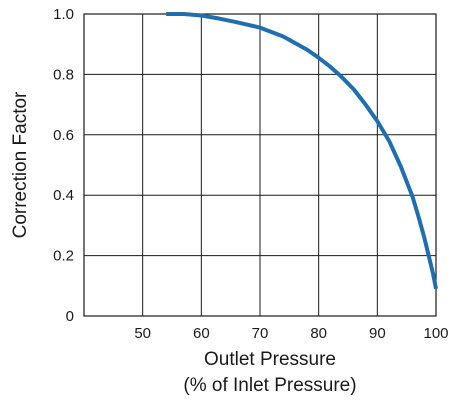 This screenshot has width=453, height=405. What do you see at coordinates (63, 74) in the screenshot?
I see `y-tick-label: 0.8` at bounding box center [63, 74].